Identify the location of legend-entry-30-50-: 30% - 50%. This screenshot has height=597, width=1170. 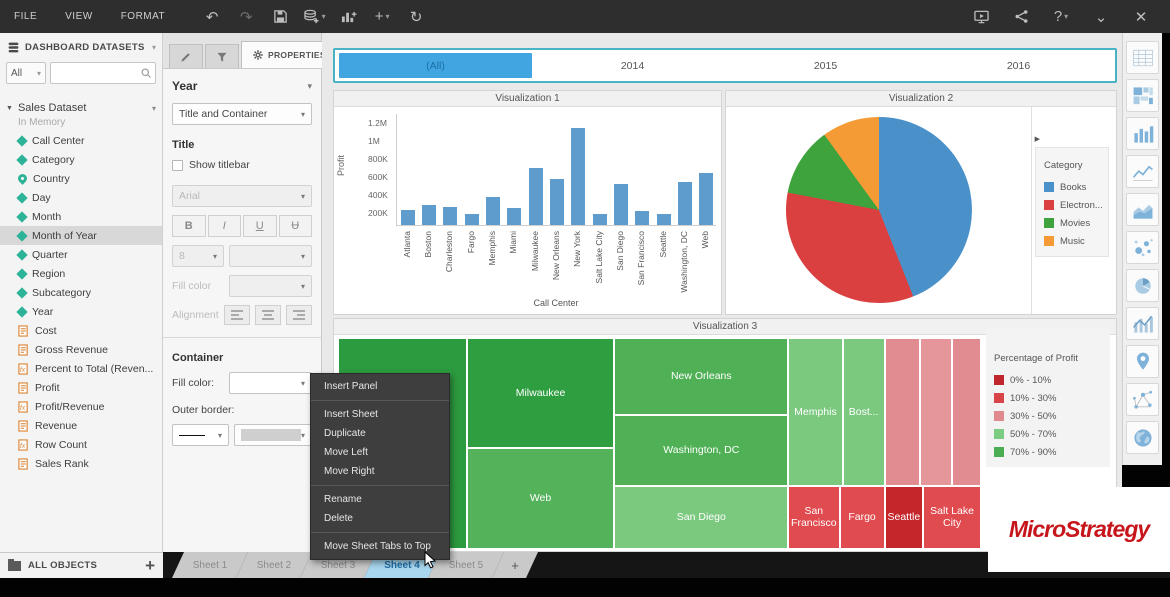
(1048, 416).